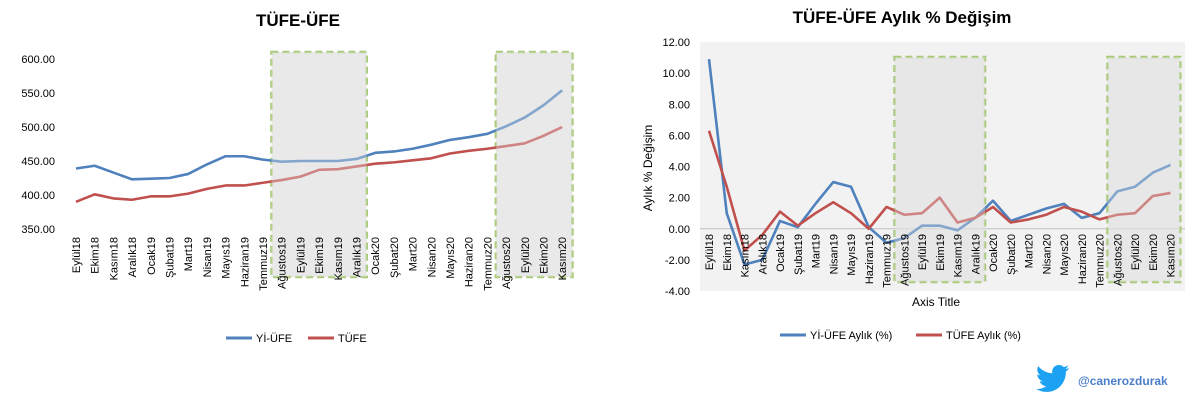 This screenshot has width=1195, height=401. Describe the element at coordinates (96, 255) in the screenshot. I see `chart1-x-tick-label: Ekim18` at that location.